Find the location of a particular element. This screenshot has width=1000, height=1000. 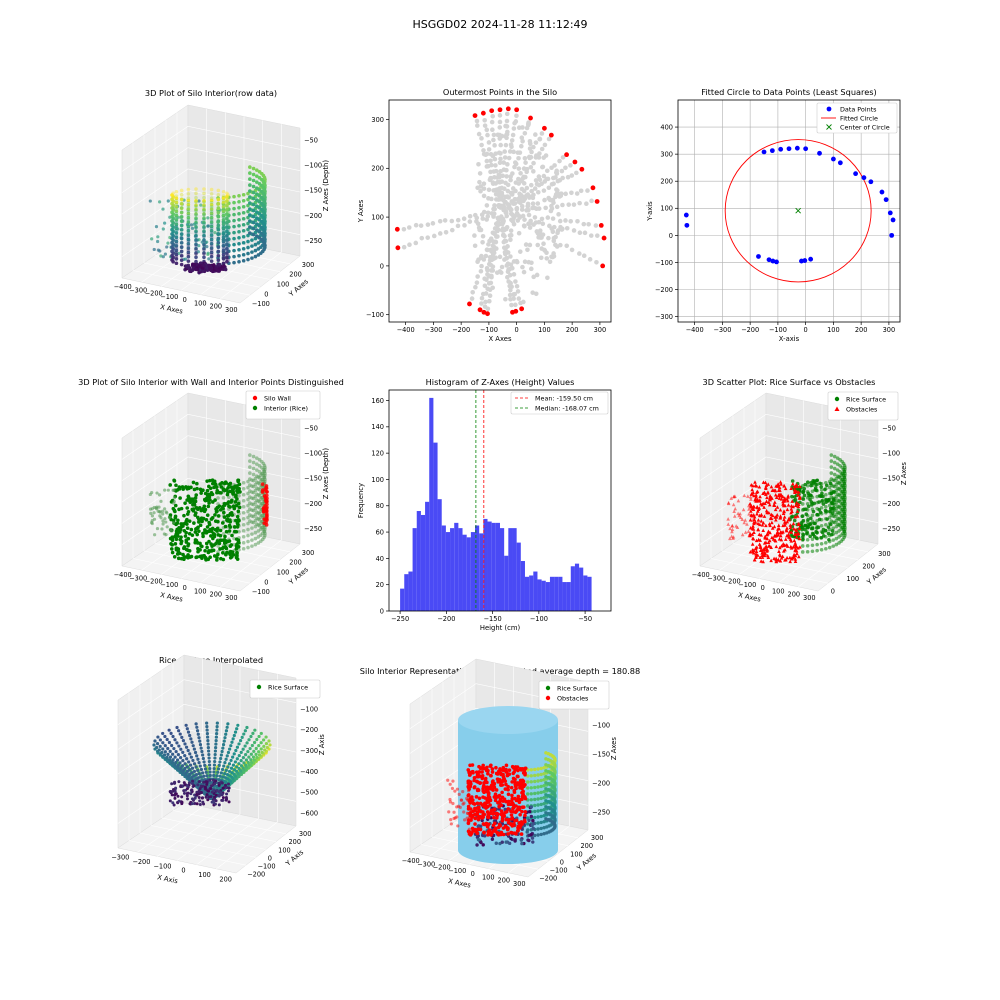

x-tick-label: 100 is located at coordinates (833, 330).